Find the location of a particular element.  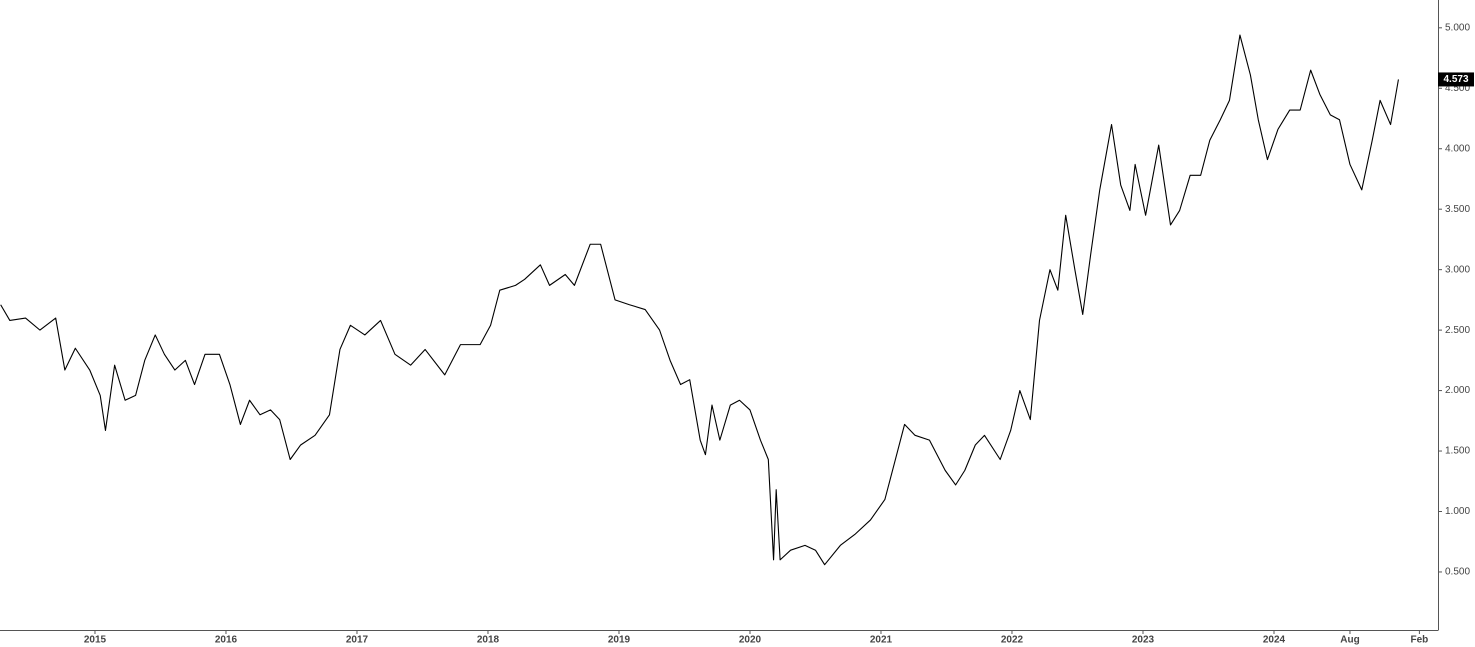

last-value-badge is located at coordinates (1456, 79).